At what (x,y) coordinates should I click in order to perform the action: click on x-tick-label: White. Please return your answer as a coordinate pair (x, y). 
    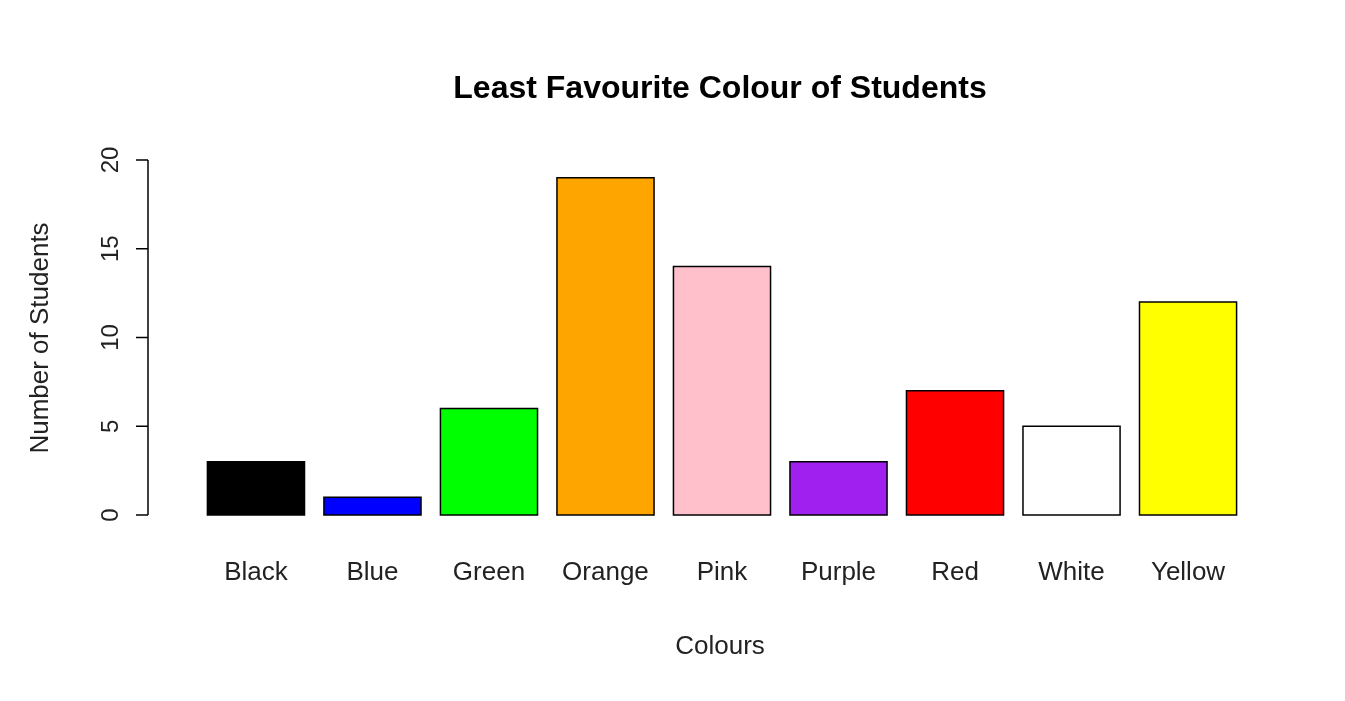
    Looking at the image, I should click on (1071, 571).